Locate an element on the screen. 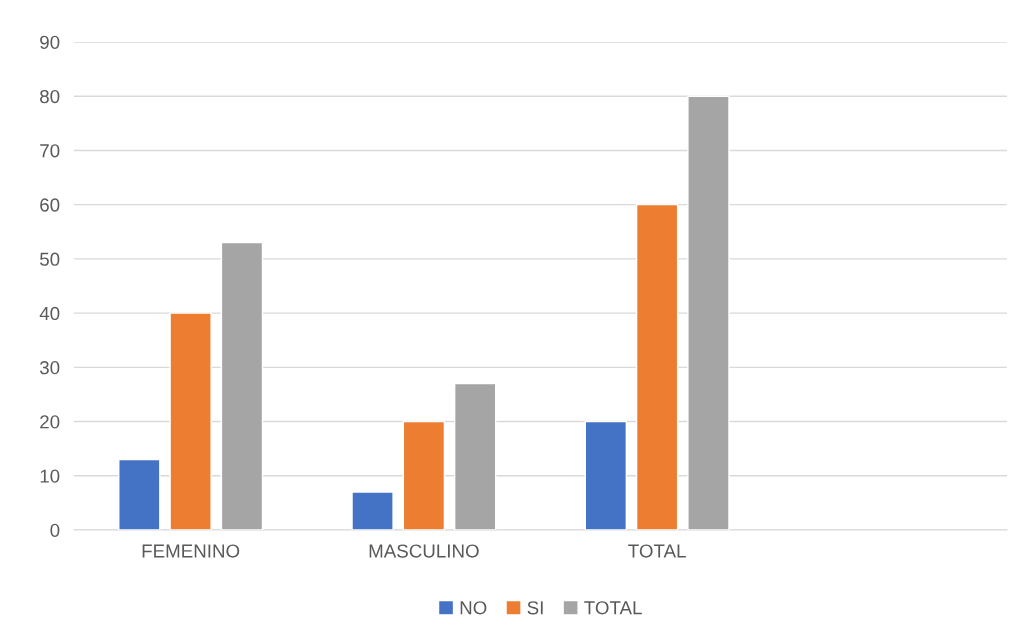 The image size is (1023, 644). y-tick-label: 10 is located at coordinates (50, 476).